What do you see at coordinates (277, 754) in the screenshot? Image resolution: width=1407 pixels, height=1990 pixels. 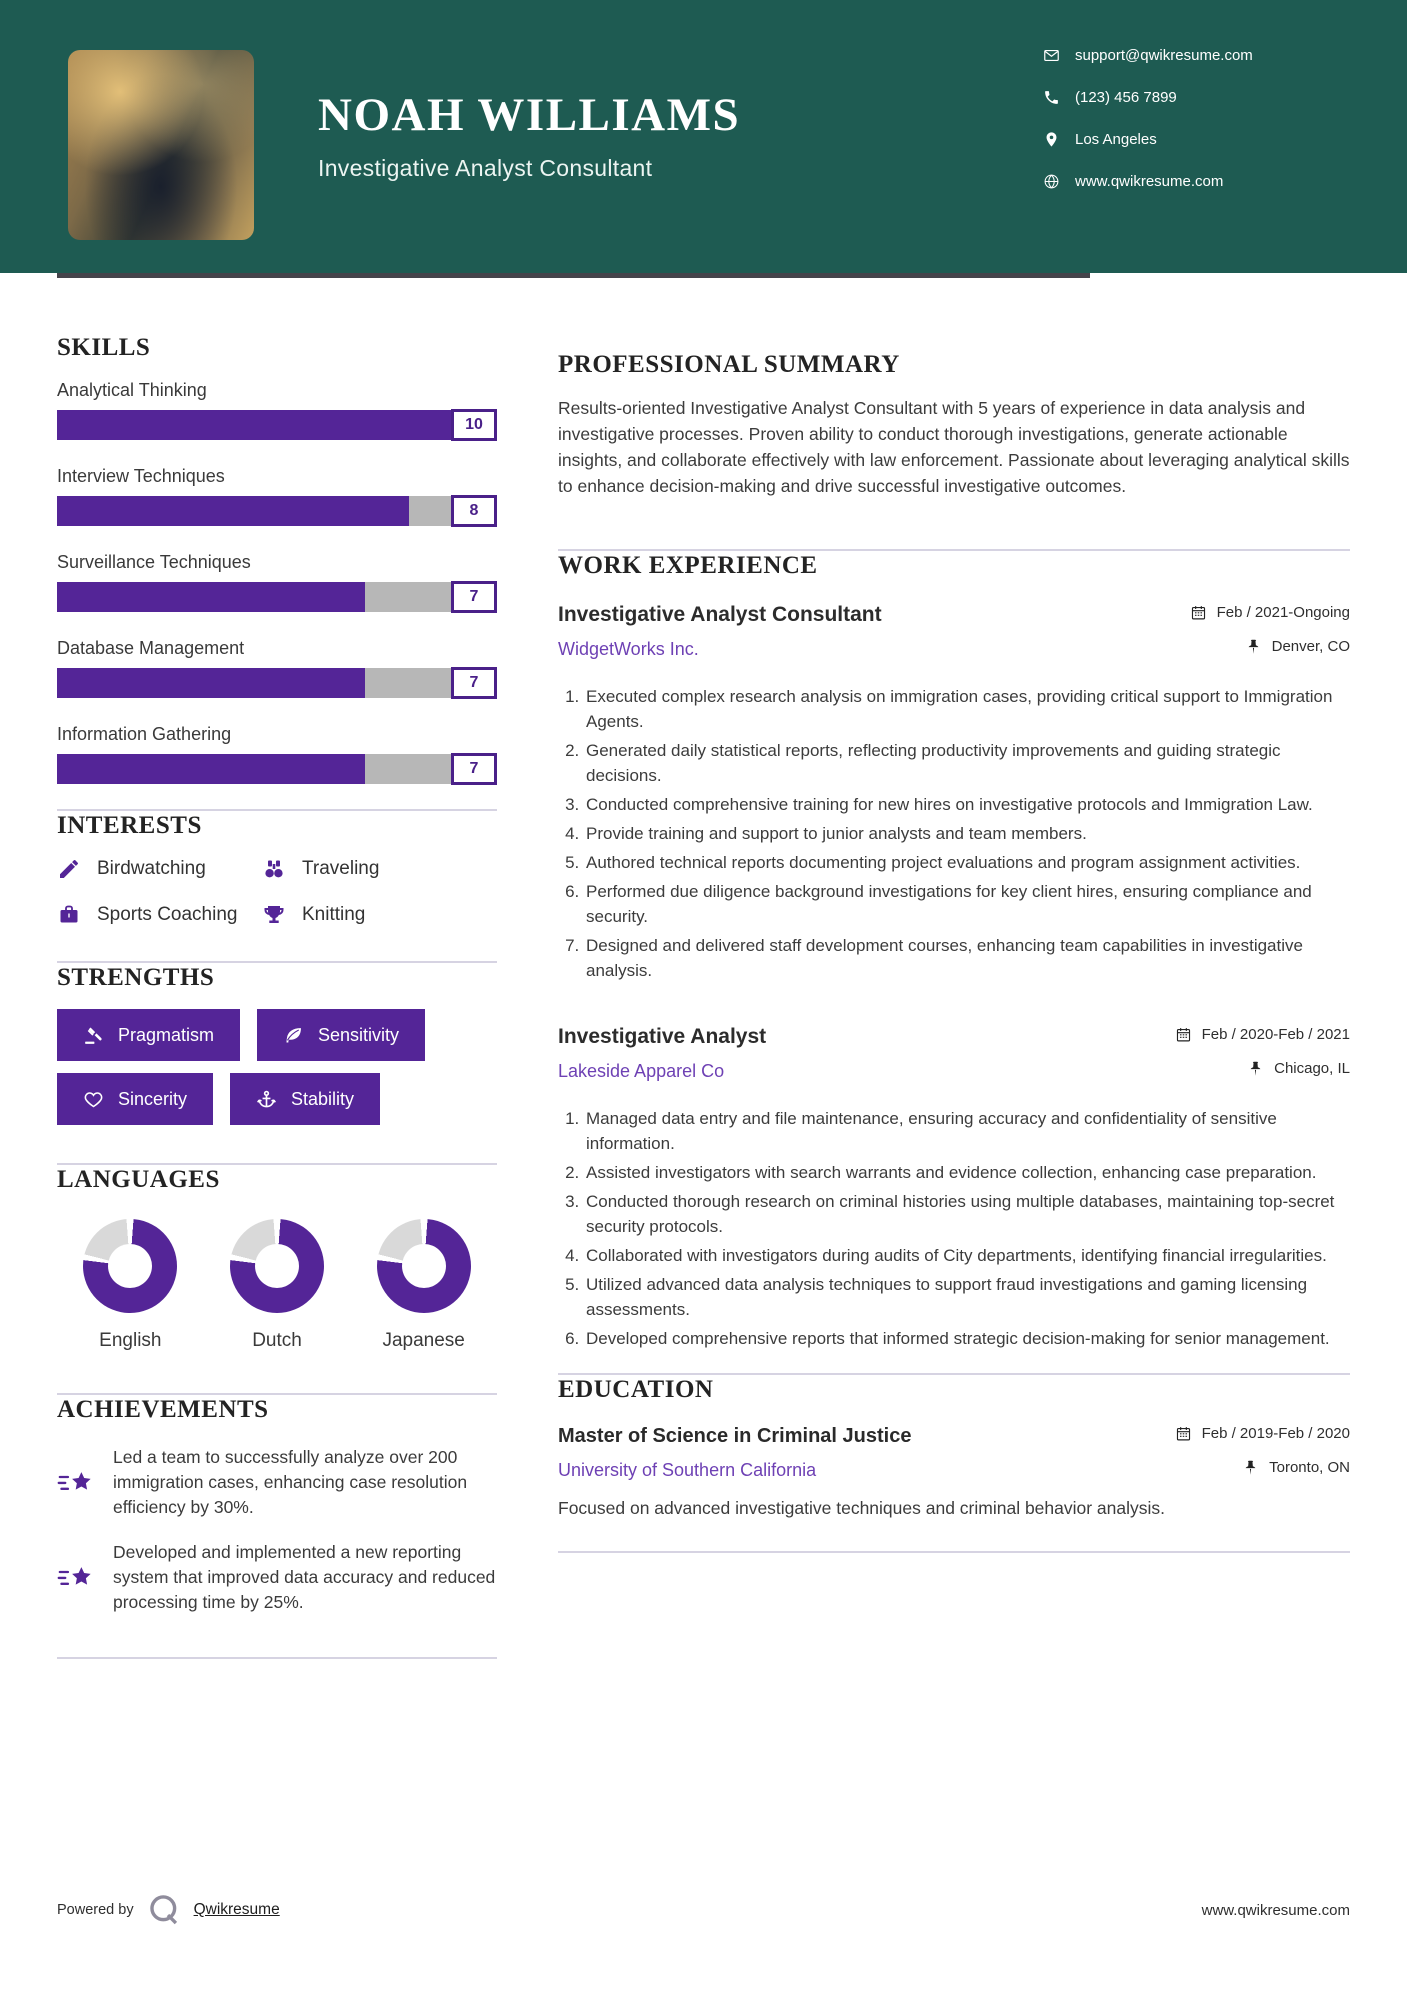 I see `skill-item: Information Gathering 7` at bounding box center [277, 754].